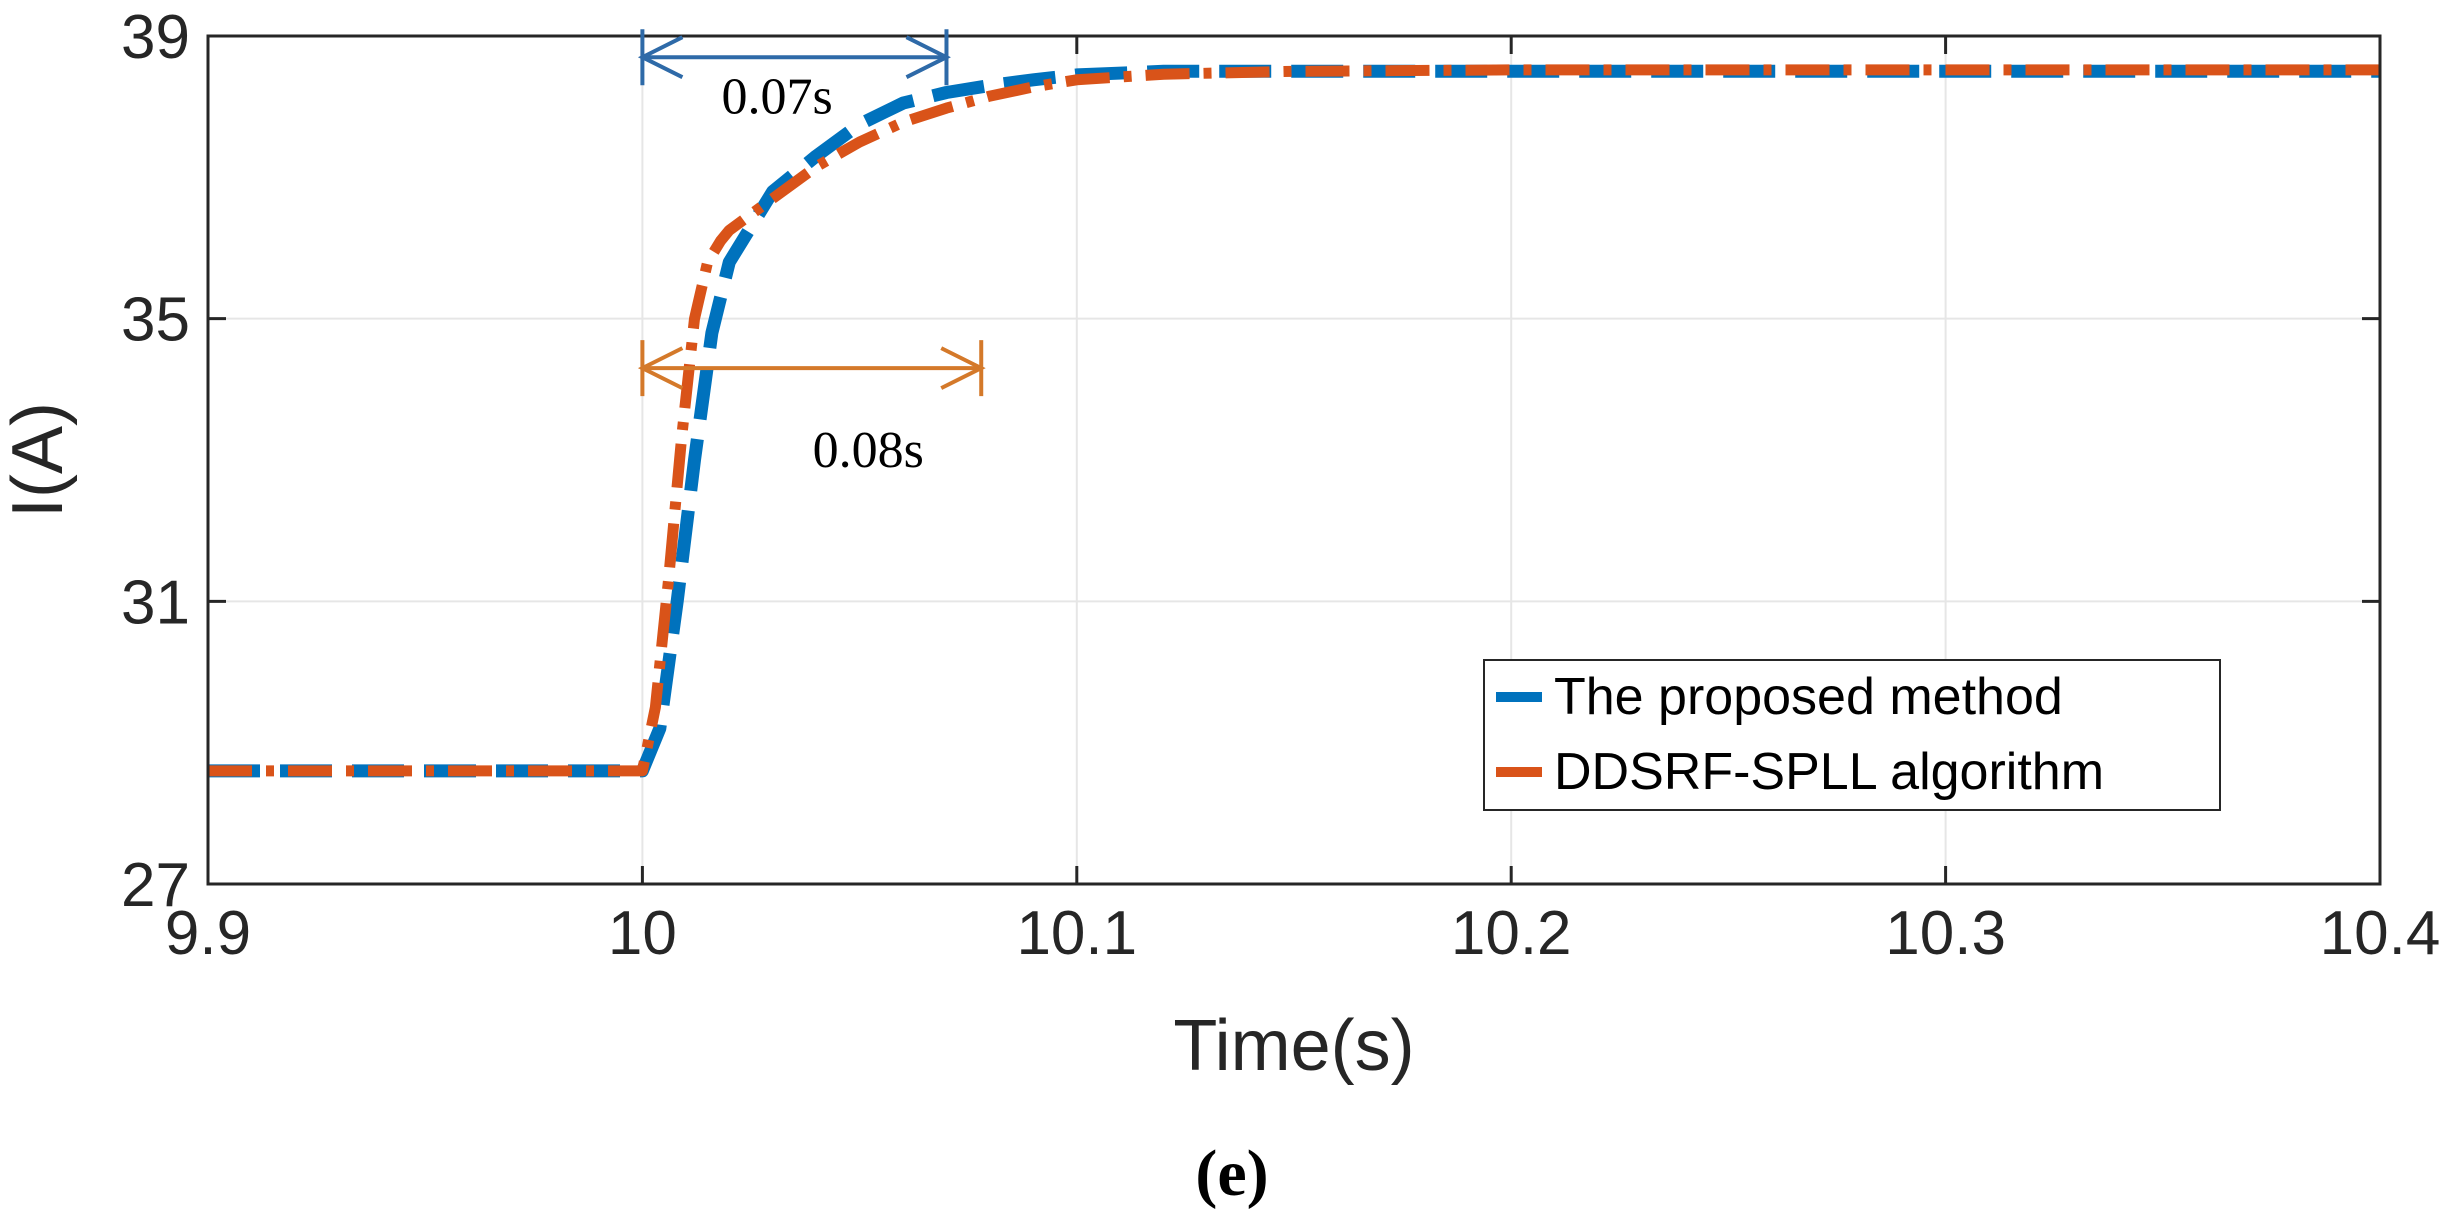 This screenshot has height=1228, width=2464. Describe the element at coordinates (1808, 697) in the screenshot. I see `legend-label-proposed: The proposed method` at that location.